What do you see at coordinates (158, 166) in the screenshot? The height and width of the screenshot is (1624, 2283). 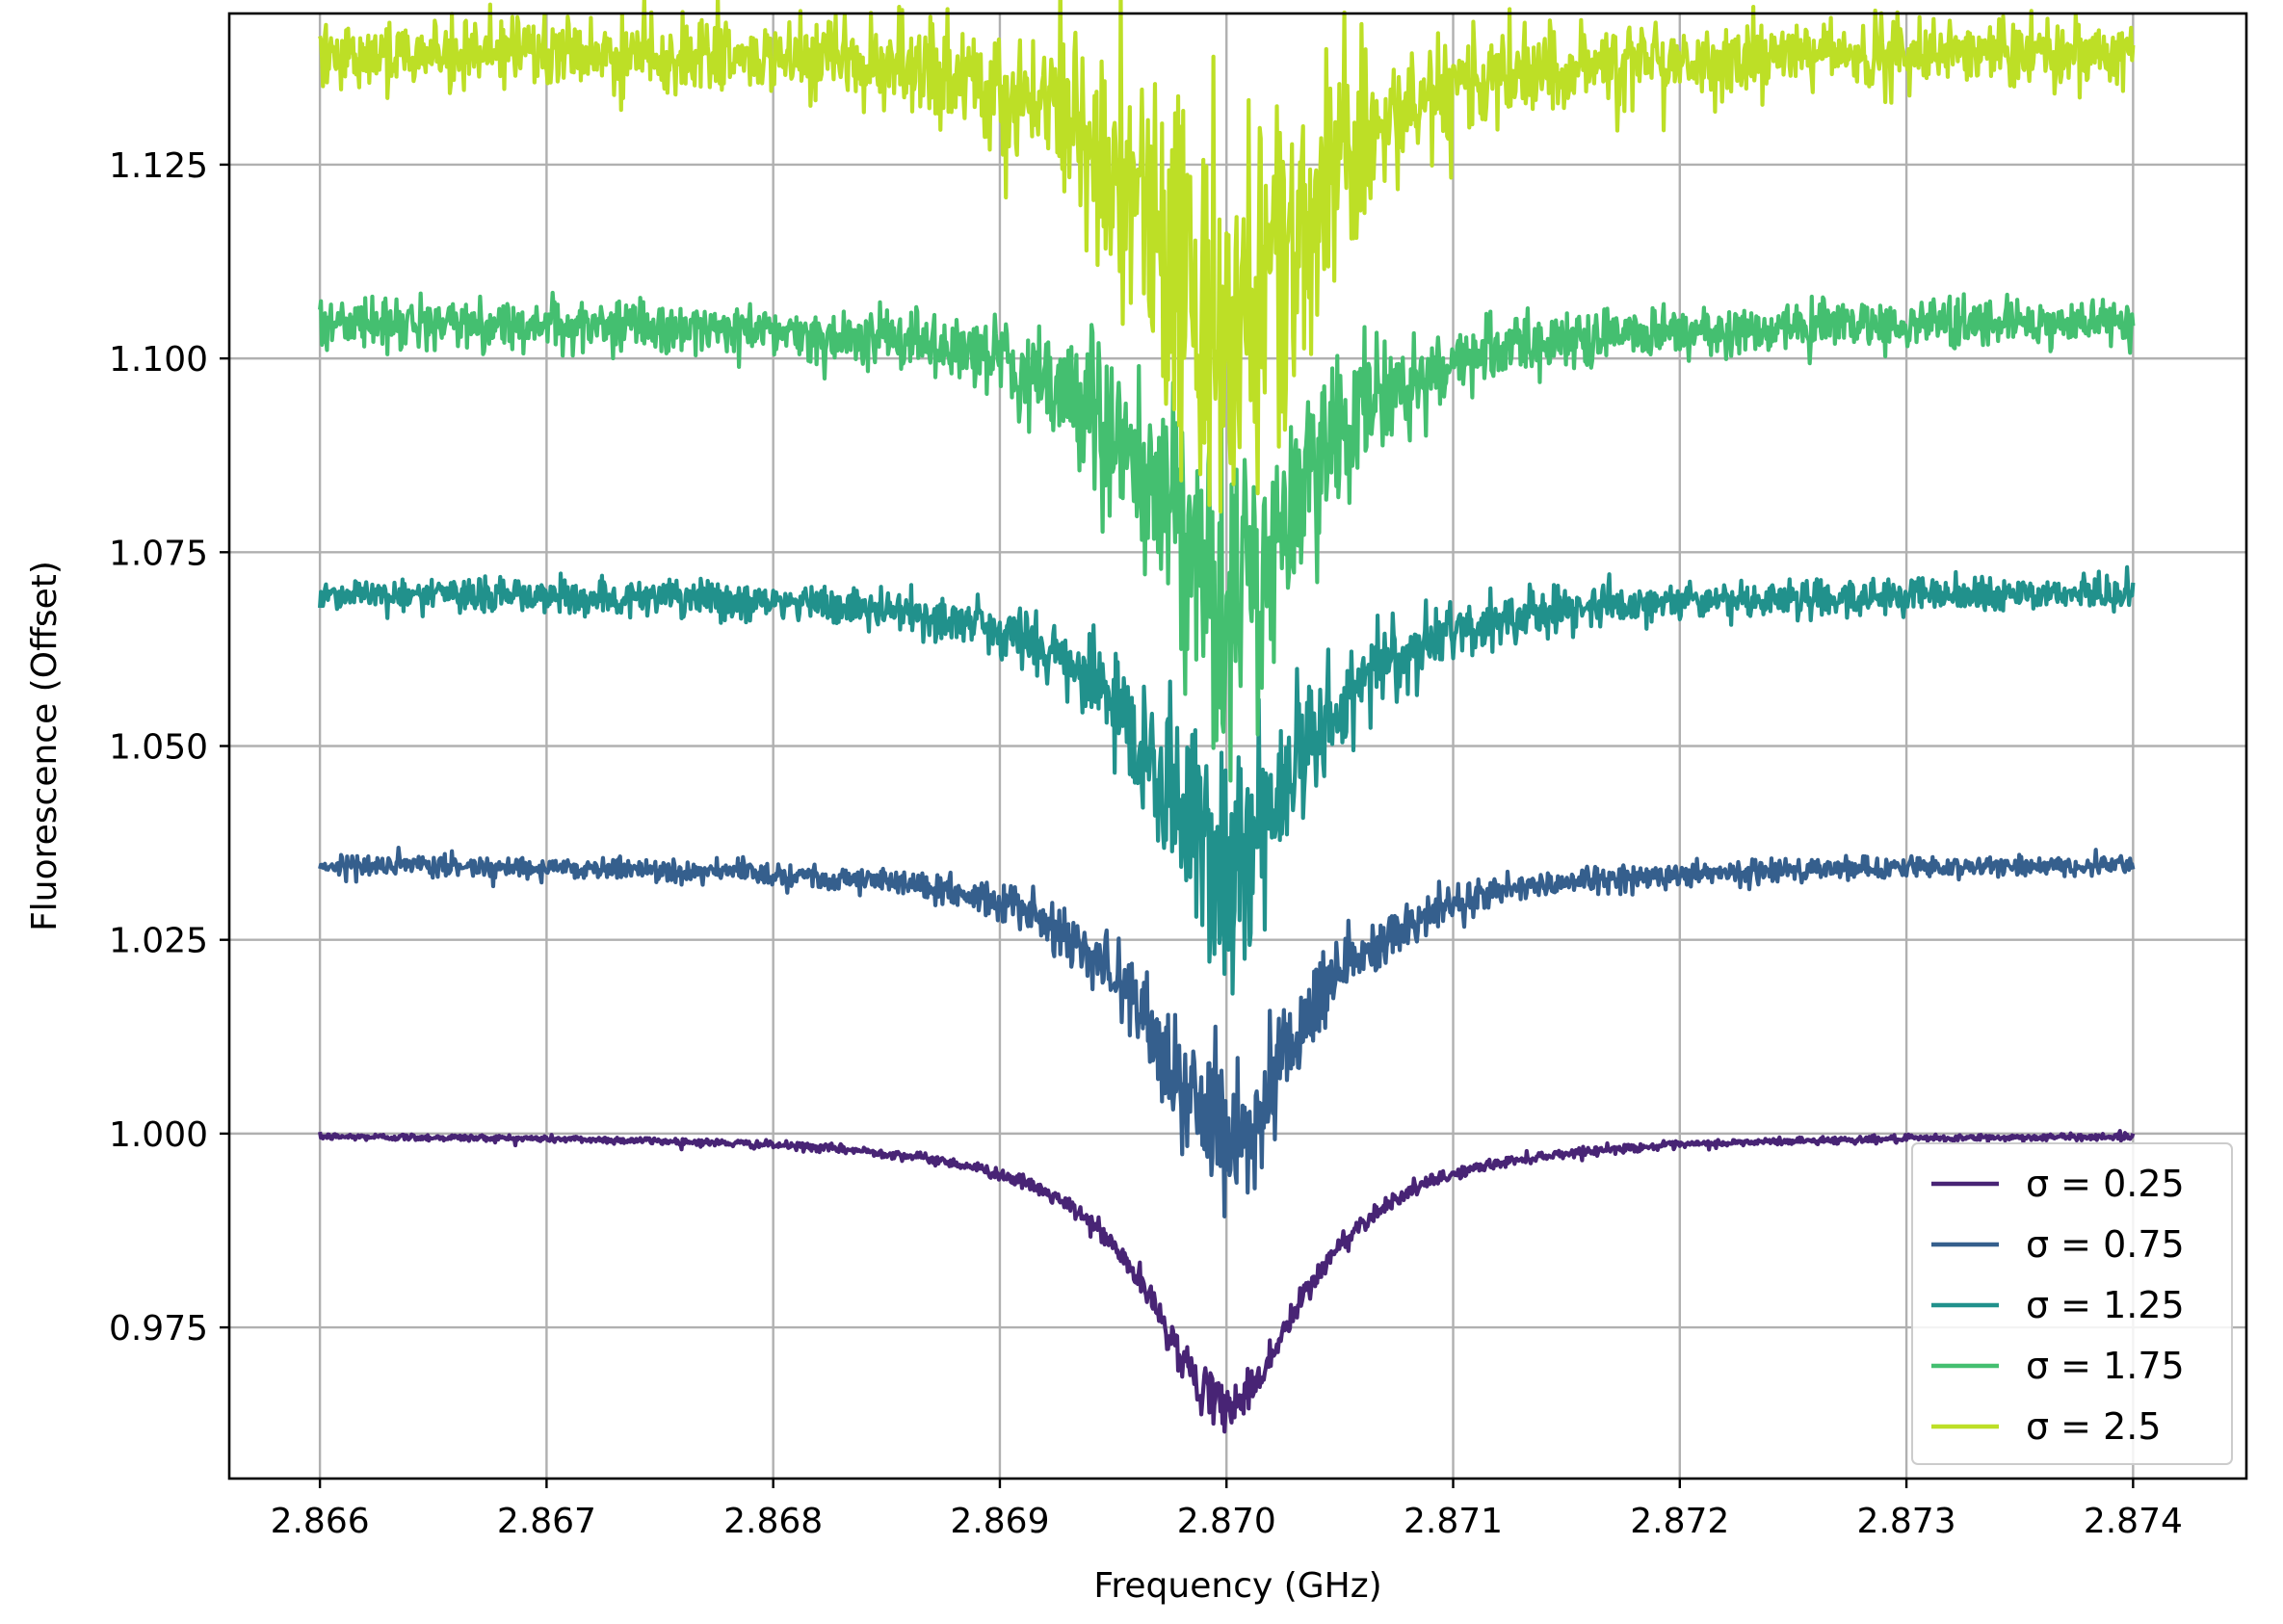 I see `y-tick-label: 1.125` at bounding box center [158, 166].